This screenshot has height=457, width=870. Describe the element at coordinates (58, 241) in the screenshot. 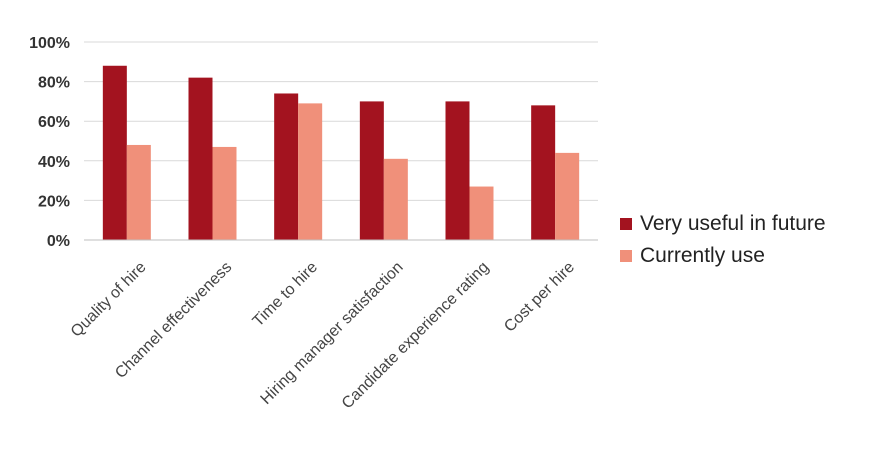

I see `y-tick-label: 0%` at that location.